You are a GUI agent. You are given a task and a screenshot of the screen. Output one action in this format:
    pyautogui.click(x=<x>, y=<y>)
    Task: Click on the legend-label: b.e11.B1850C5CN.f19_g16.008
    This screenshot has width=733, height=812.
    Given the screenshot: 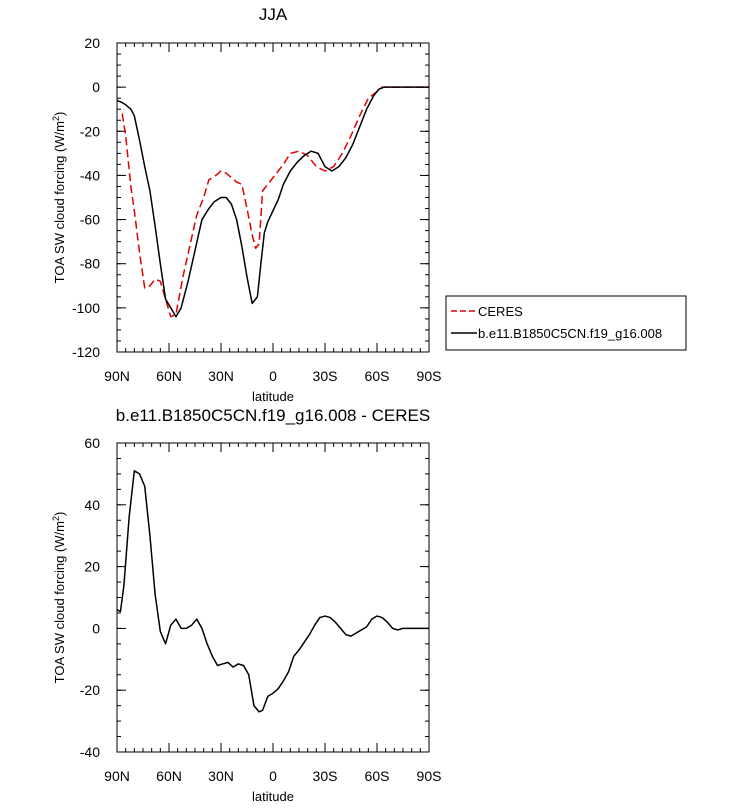 What is the action you would take?
    pyautogui.click(x=570, y=333)
    